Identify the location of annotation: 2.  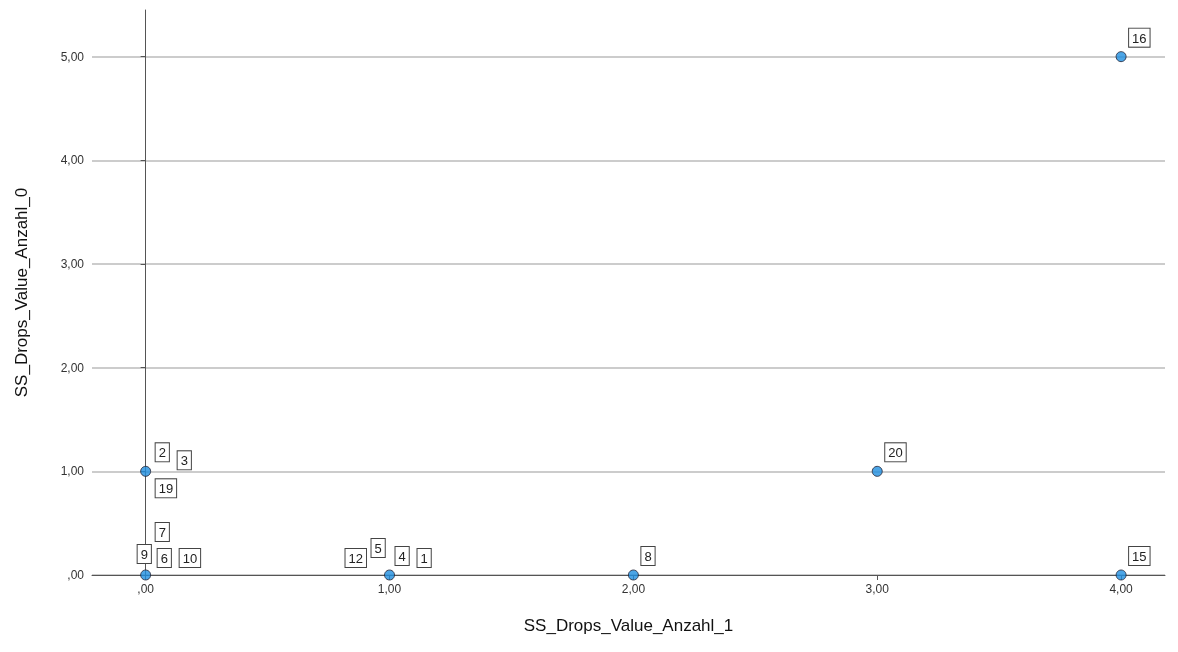
(162, 453).